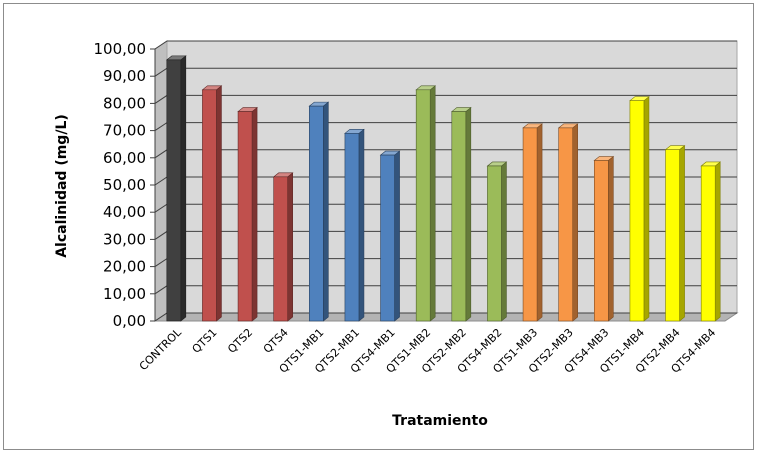  I want to click on bar-qts2-mb1, so click(354, 225).